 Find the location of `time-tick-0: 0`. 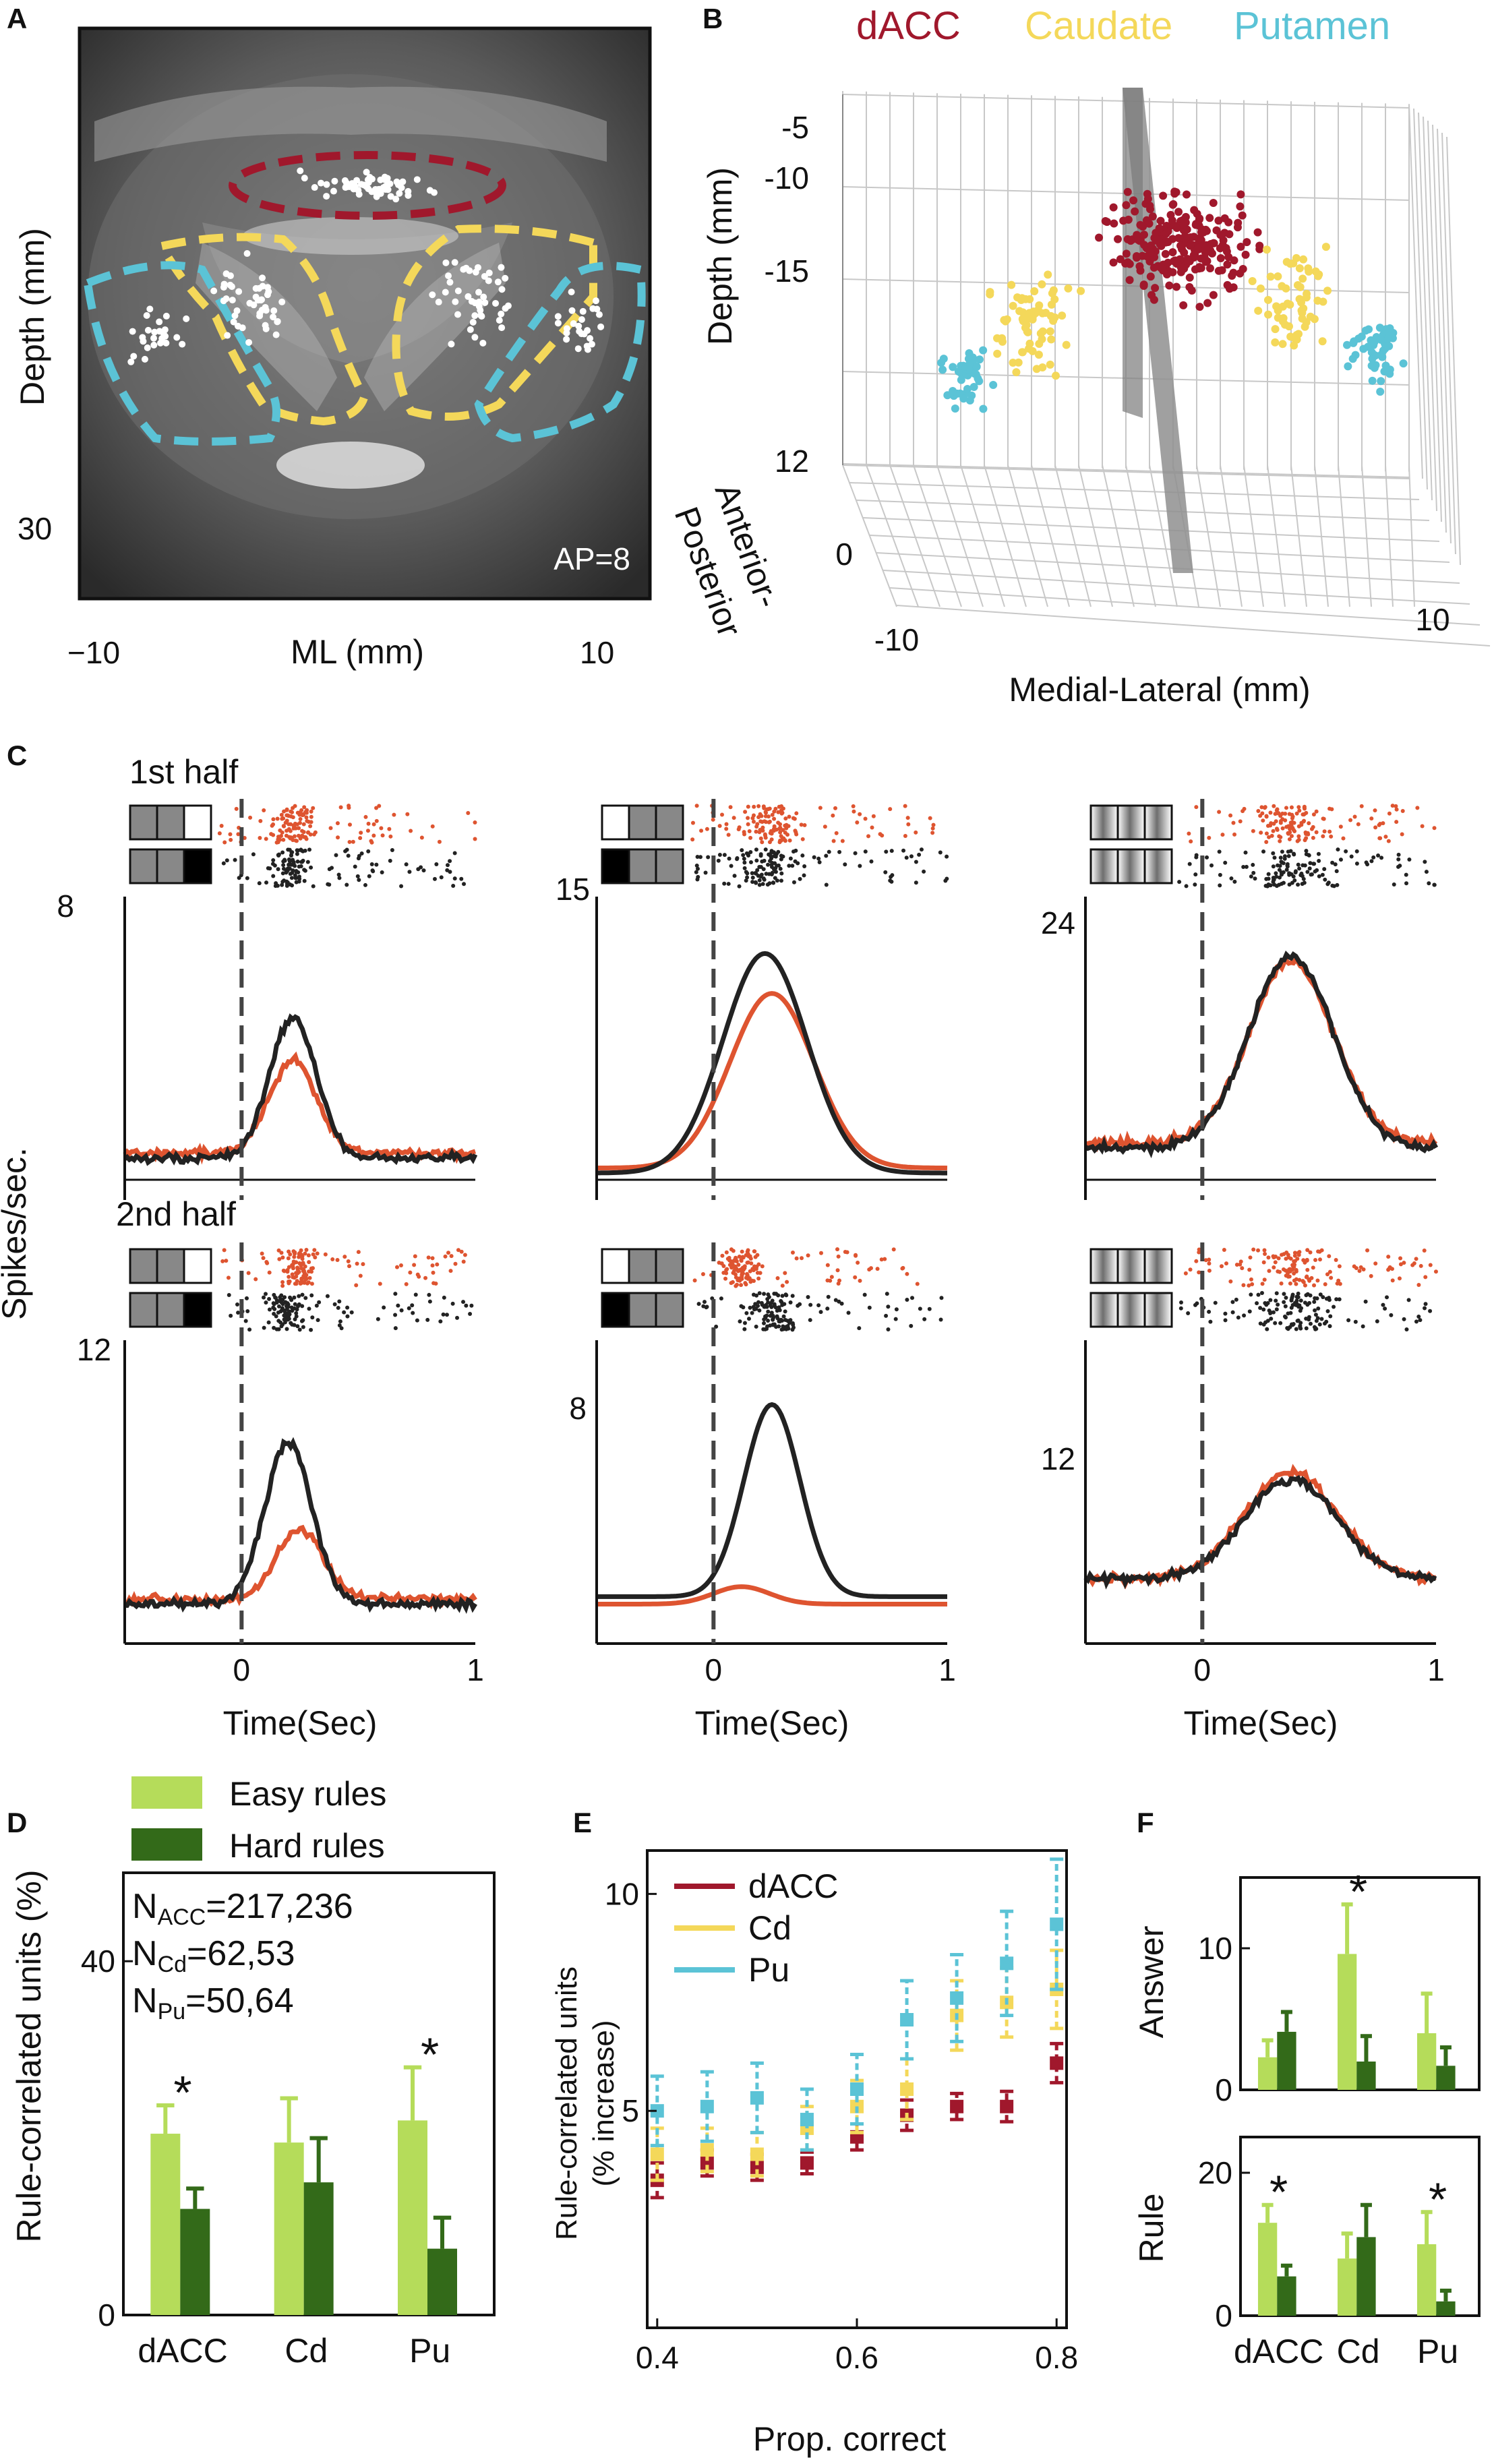

time-tick-0: 0 is located at coordinates (242, 1669).